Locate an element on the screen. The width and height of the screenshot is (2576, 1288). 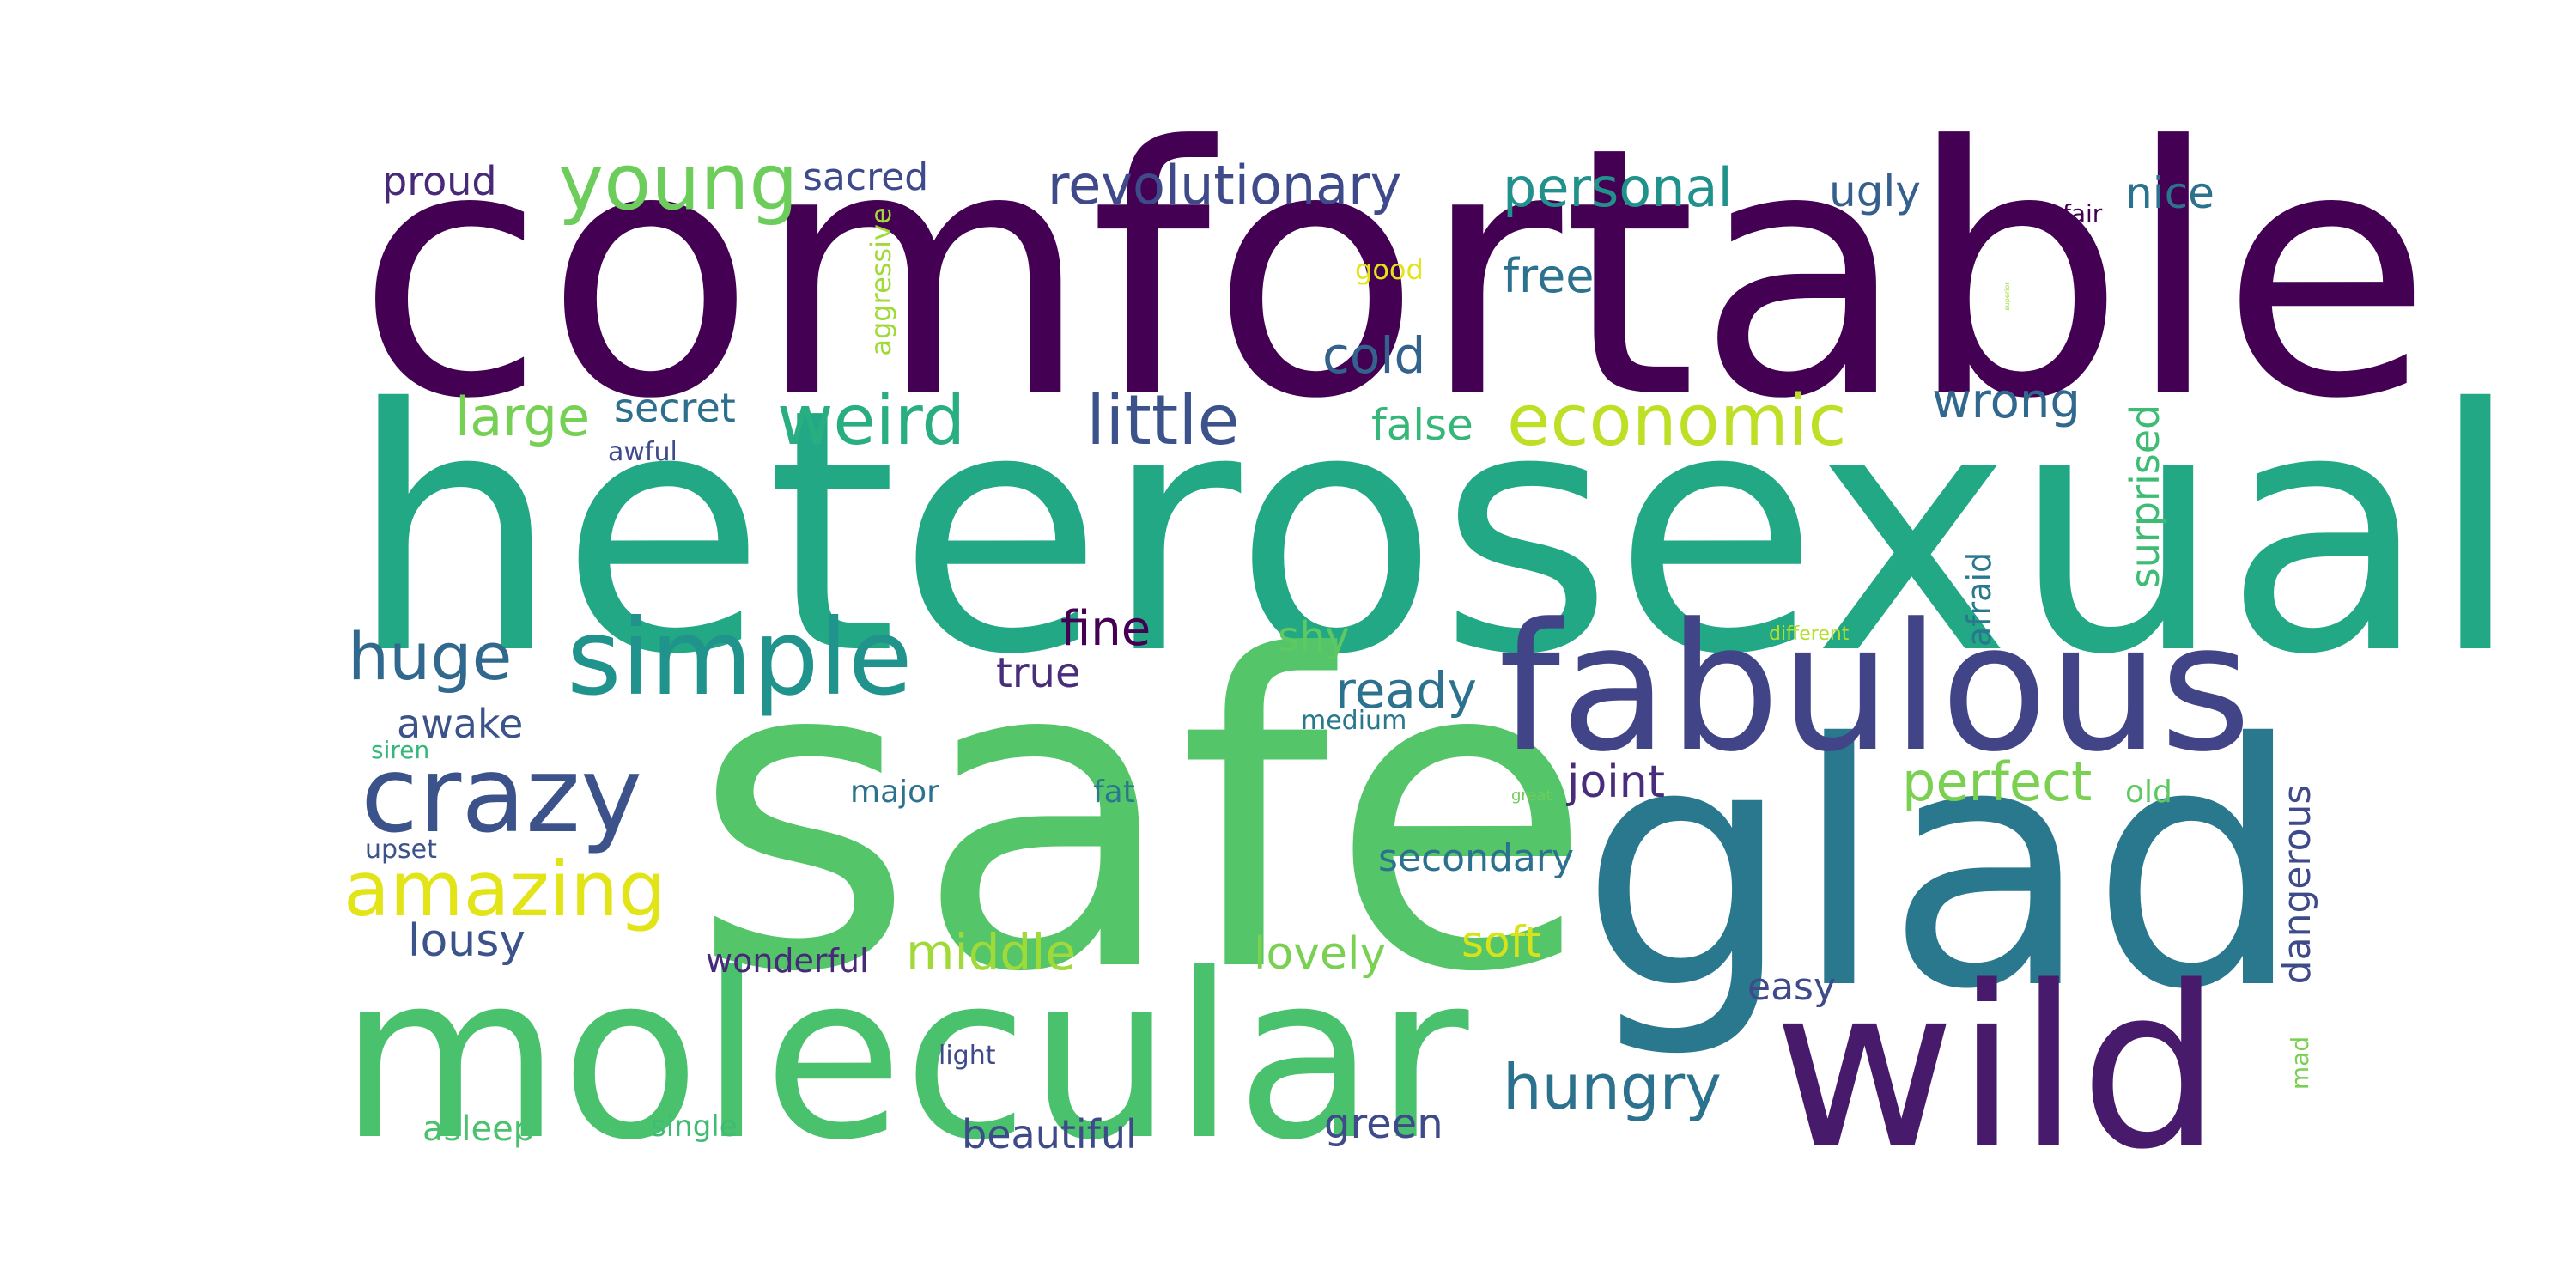
word-shy: shy is located at coordinates (1314, 637).